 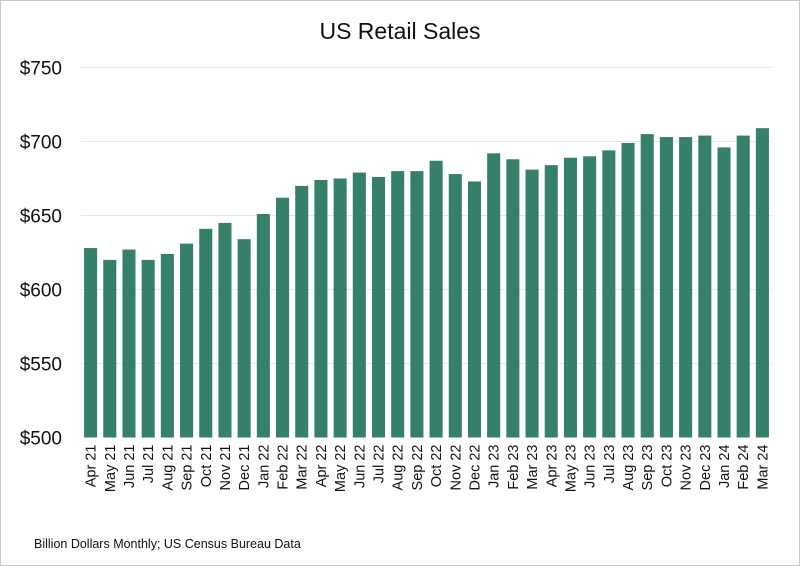 I want to click on y-tick-label: $650, so click(x=41, y=217).